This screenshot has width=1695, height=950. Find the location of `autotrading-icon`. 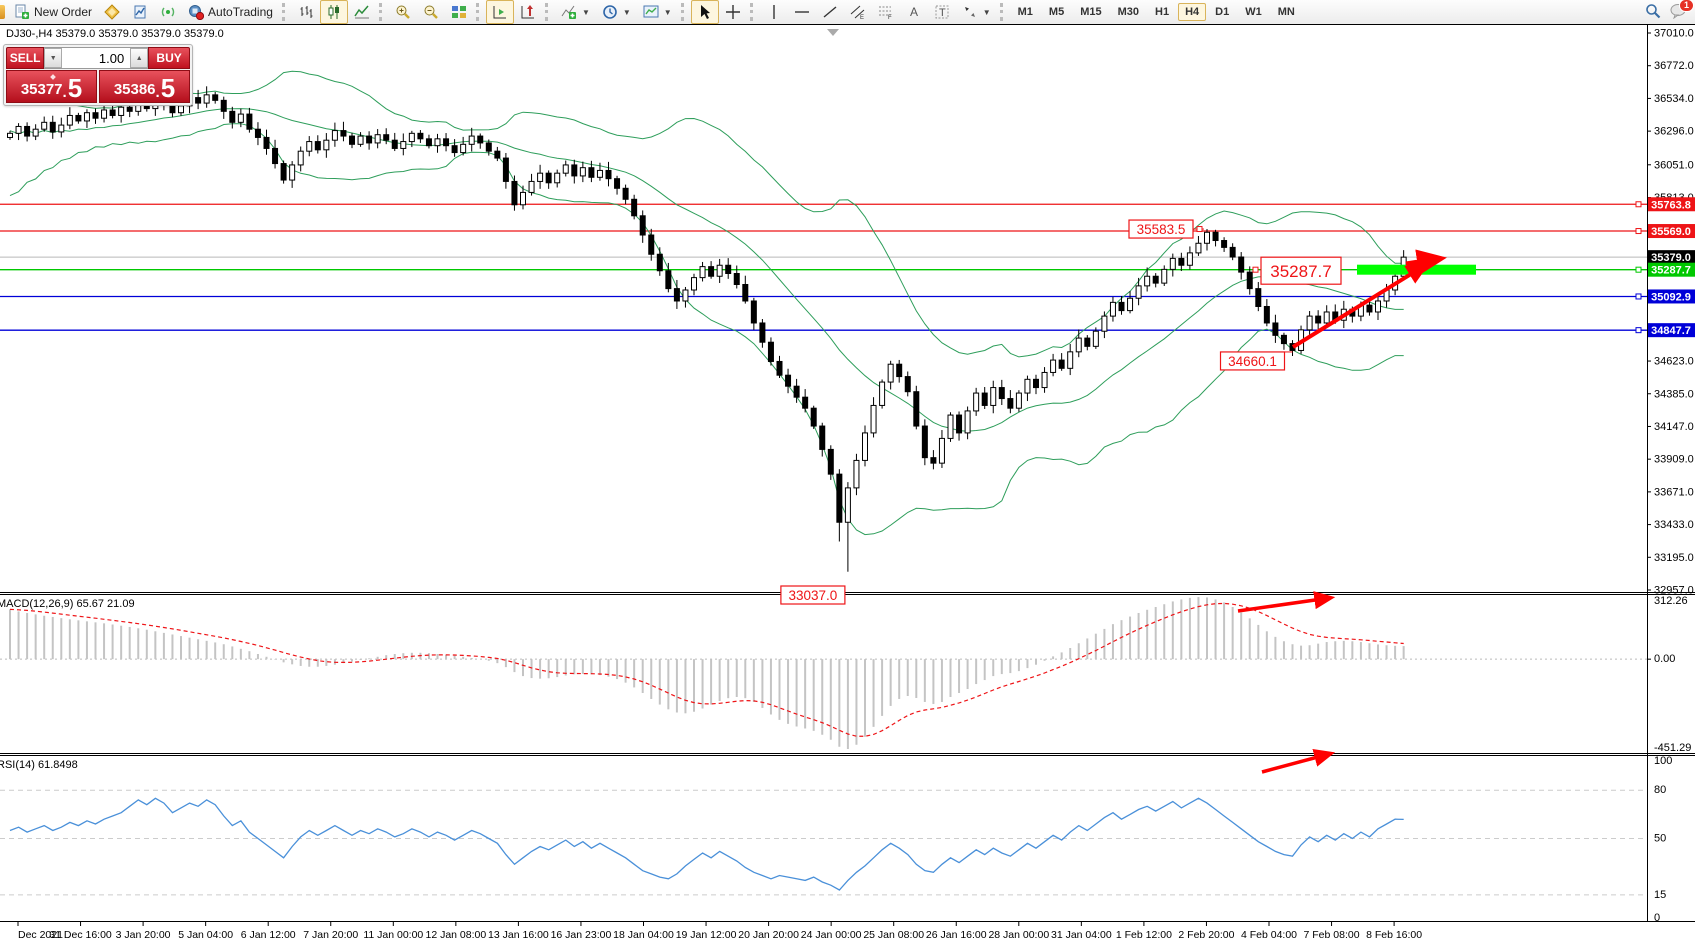

autotrading-icon is located at coordinates (196, 12).